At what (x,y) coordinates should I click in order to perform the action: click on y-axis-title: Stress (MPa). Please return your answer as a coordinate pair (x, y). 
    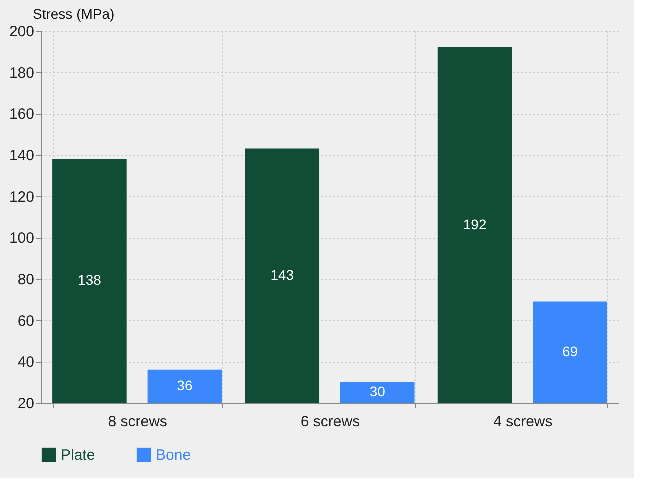
    Looking at the image, I should click on (74, 14).